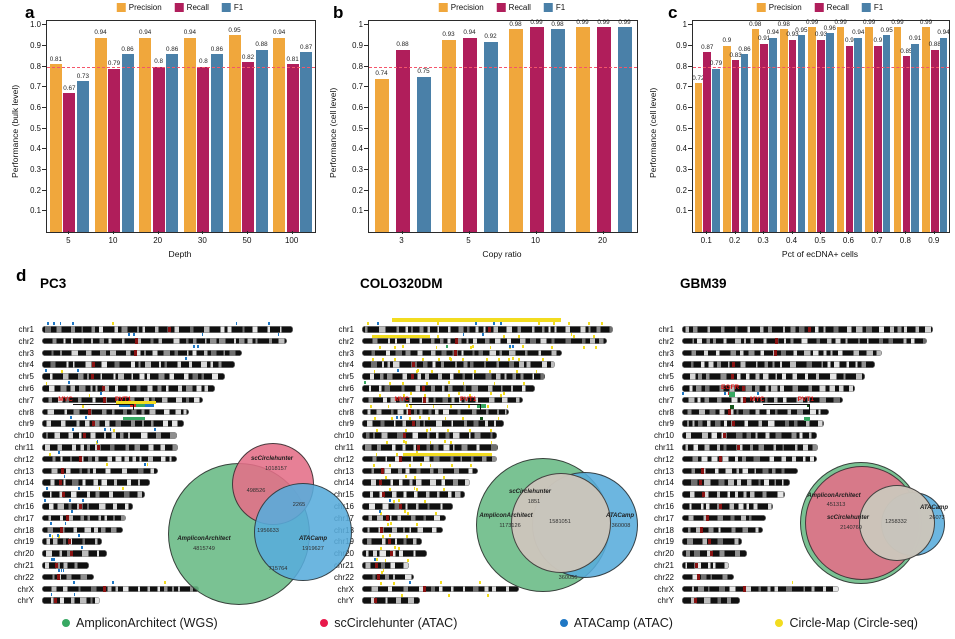  Describe the element at coordinates (490, 37) in the screenshot. I see `bar-value-label: 0.92` at that location.